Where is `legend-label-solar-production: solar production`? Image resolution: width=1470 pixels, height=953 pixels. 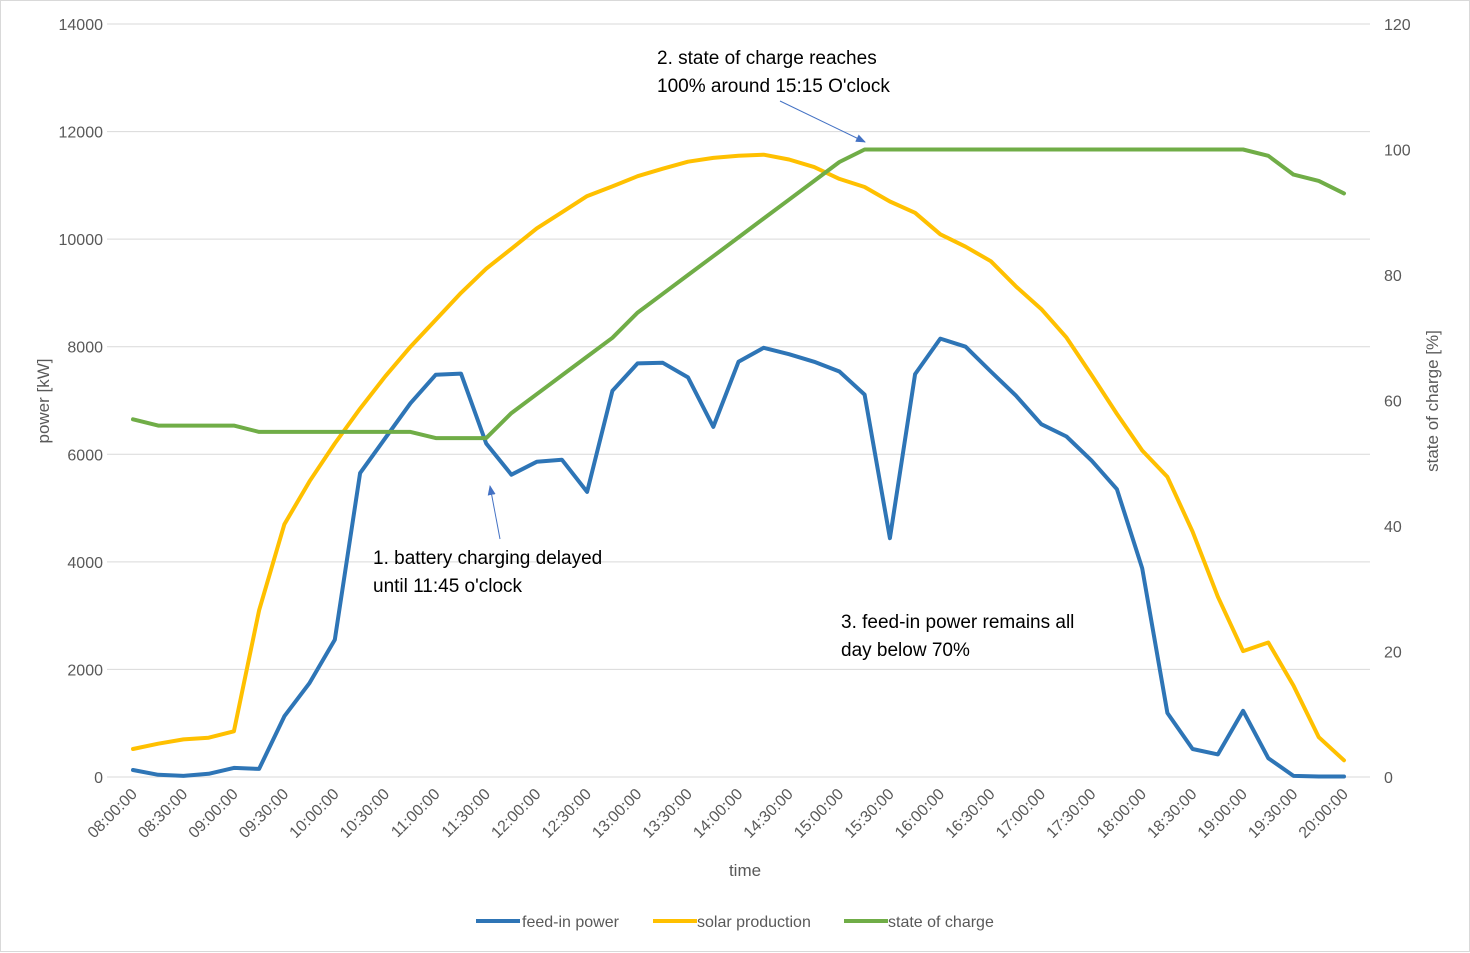 legend-label-solar-production: solar production is located at coordinates (754, 922).